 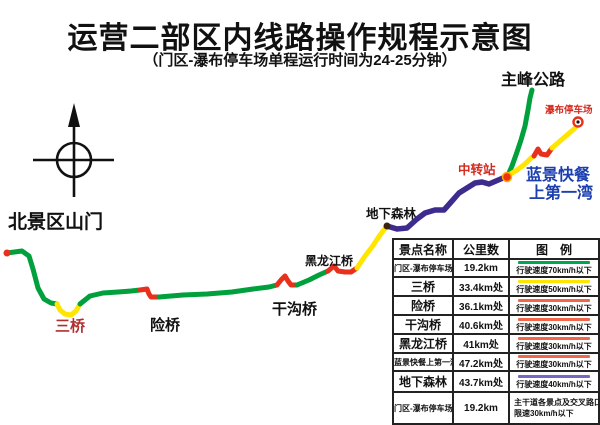 What do you see at coordinates (342, 269) in the screenshot?
I see `route-segment-heilongjiang-red` at bounding box center [342, 269].